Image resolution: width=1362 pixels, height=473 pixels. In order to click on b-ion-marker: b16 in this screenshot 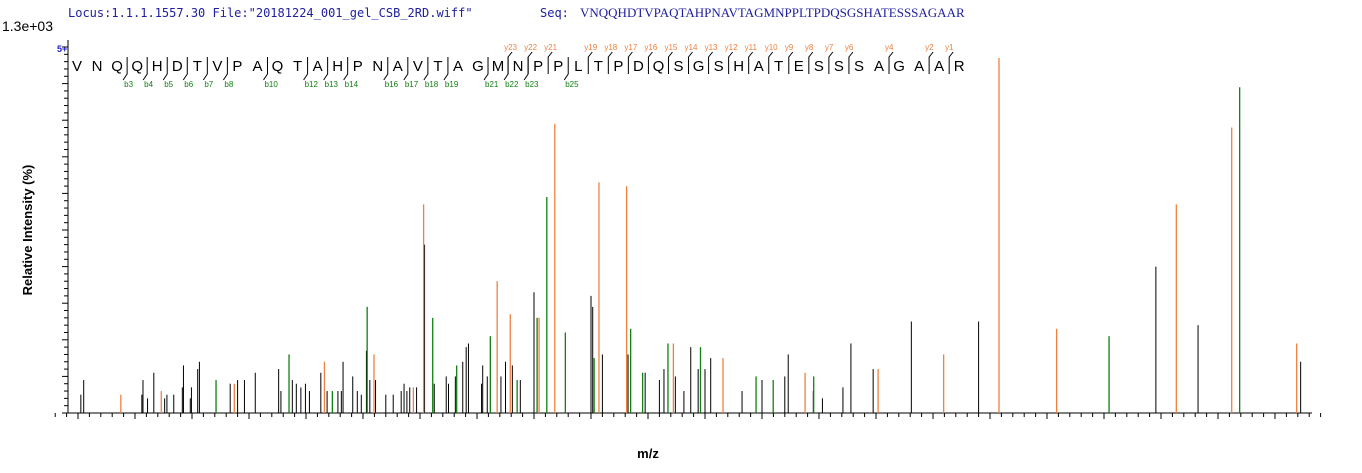, I will do `click(392, 84)`.